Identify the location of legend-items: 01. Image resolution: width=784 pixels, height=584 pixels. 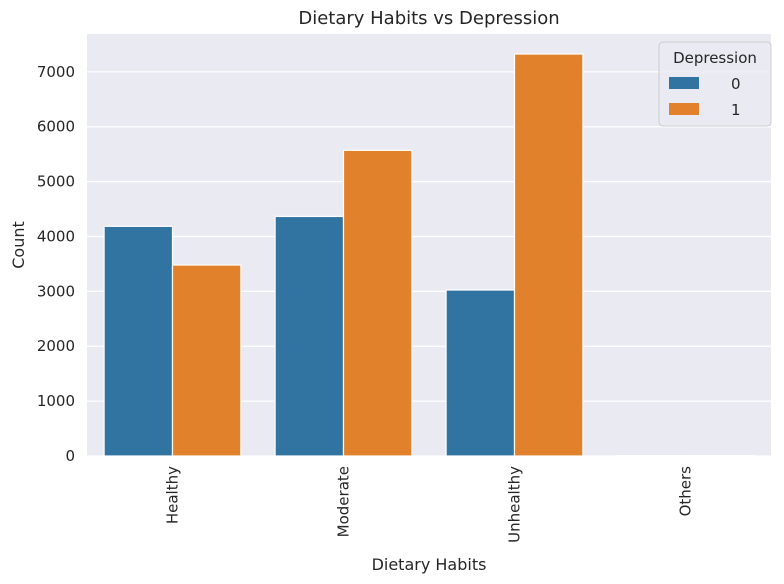
(705, 97).